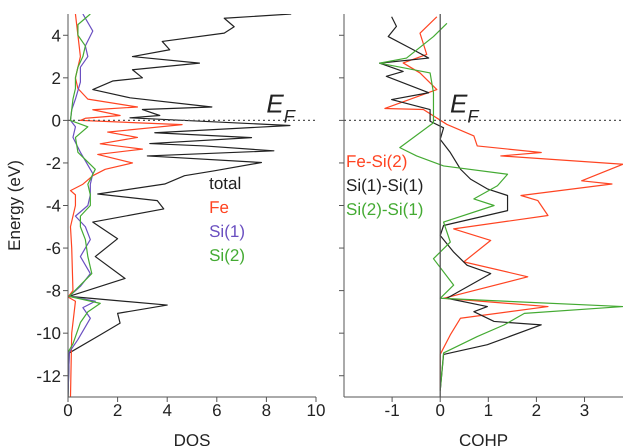 The height and width of the screenshot is (446, 625). What do you see at coordinates (316, 410) in the screenshot?
I see `x-tick-label: 10` at bounding box center [316, 410].